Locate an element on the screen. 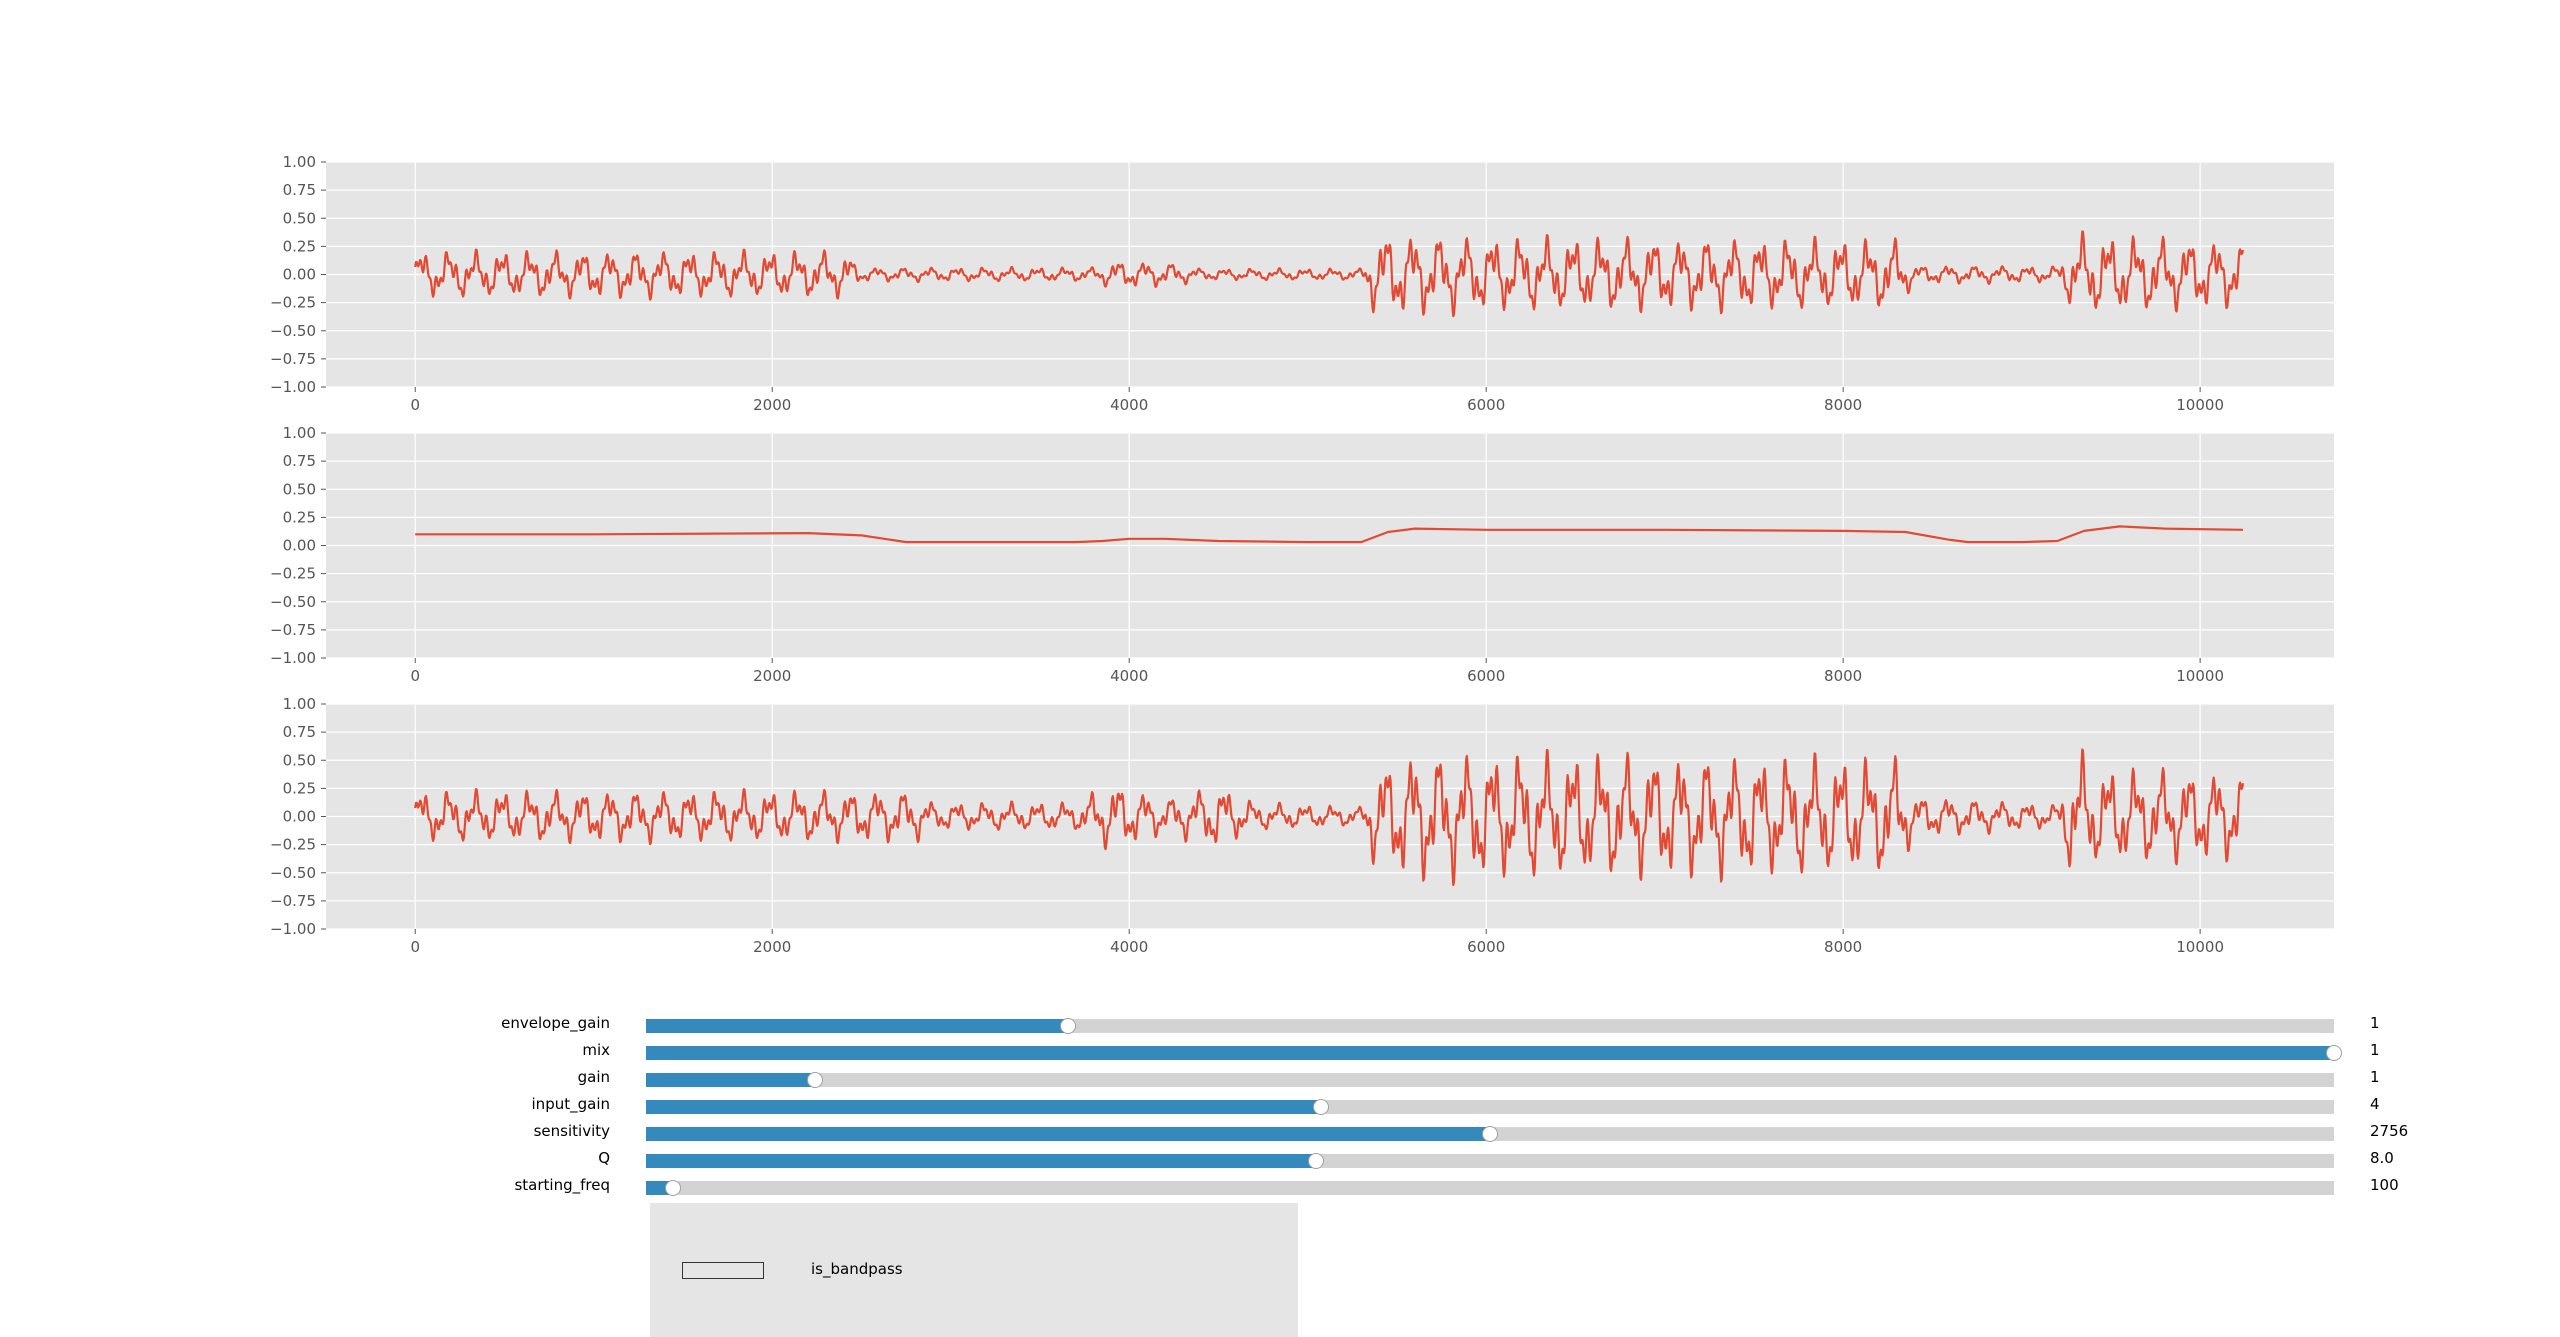  slider-label-envelope-gain: envelope_gain is located at coordinates (555, 1023).